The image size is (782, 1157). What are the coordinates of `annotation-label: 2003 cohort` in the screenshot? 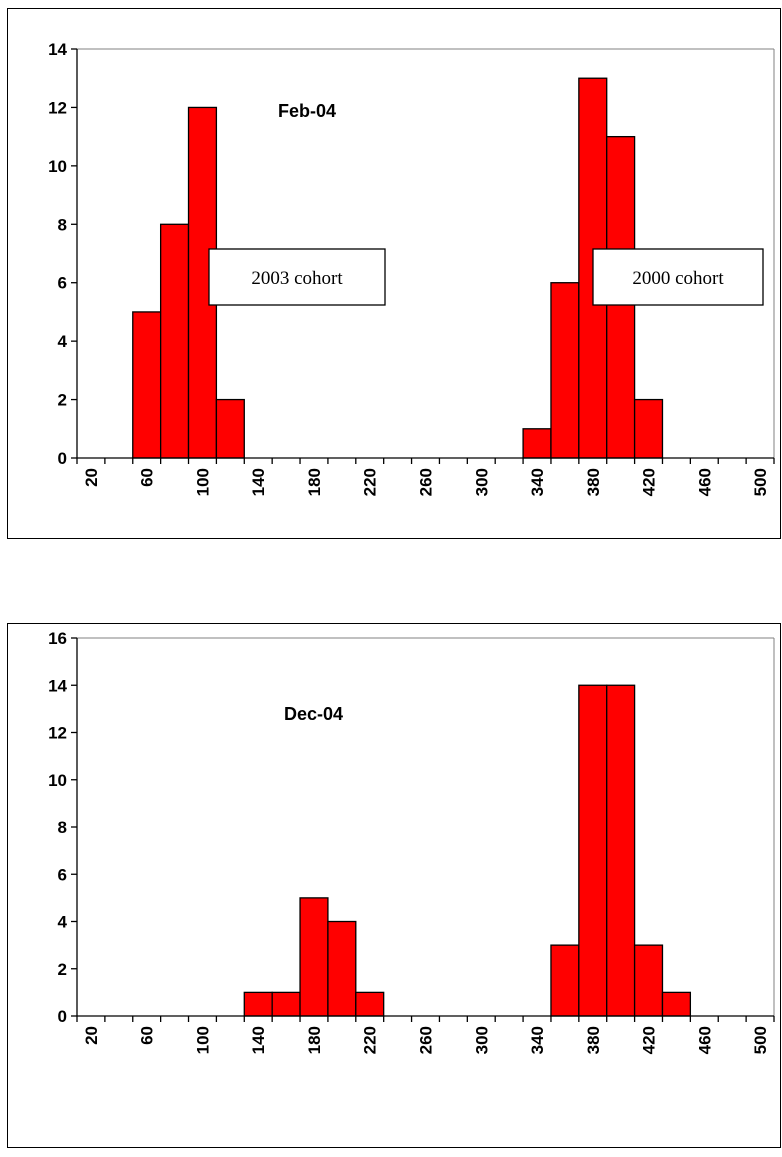 It's located at (297, 278).